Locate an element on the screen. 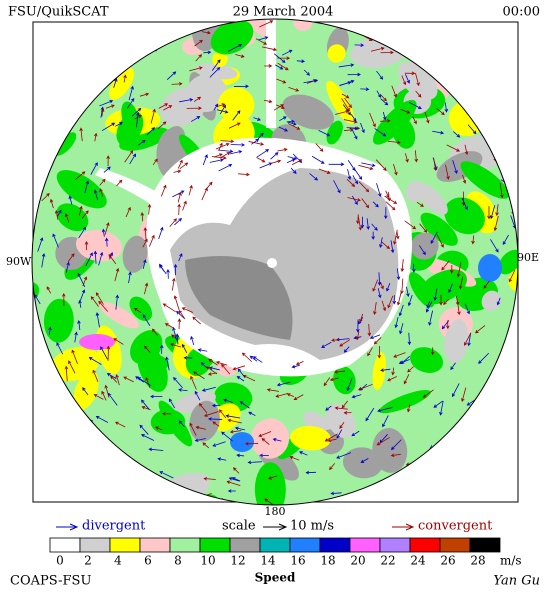 The width and height of the screenshot is (550, 604). colorbar-tick-label: 0 is located at coordinates (60, 561).